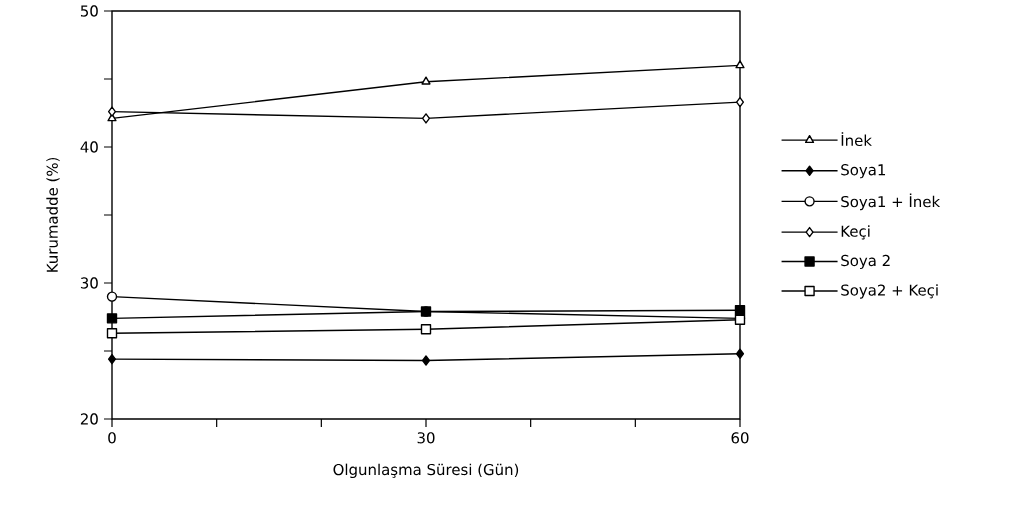  I want to click on legend-label: Soya 2, so click(865, 262).